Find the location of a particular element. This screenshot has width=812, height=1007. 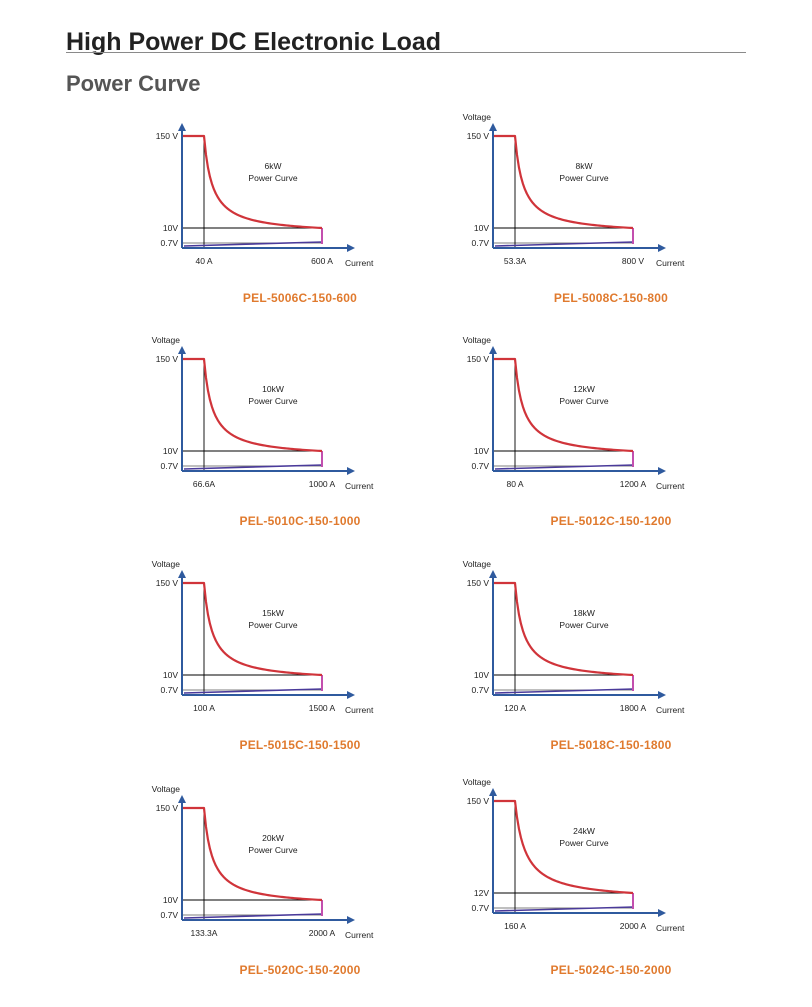

tick-label-iknee: 160 A is located at coordinates (515, 926).